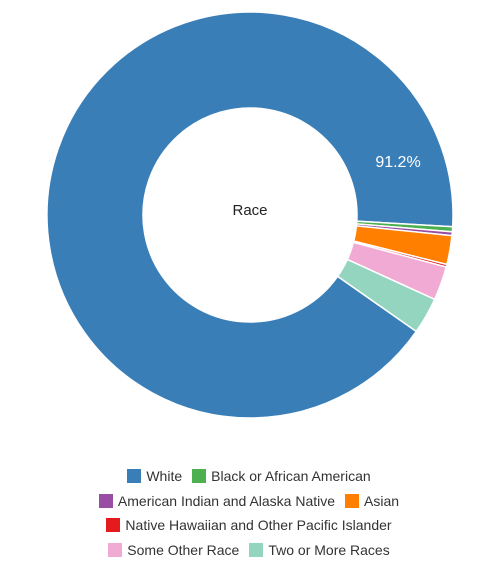  I want to click on legend-label: Two or More Races, so click(329, 549).